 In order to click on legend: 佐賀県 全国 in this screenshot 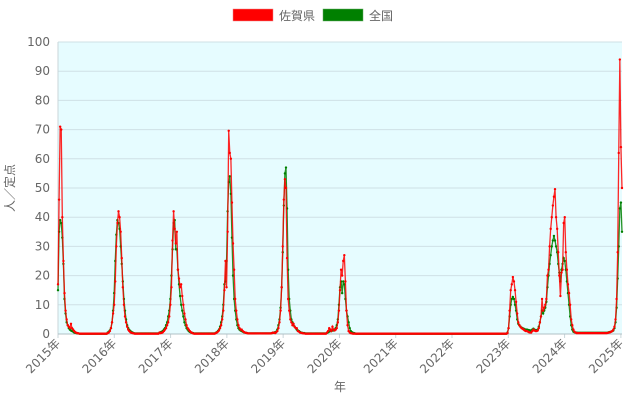, I will do `click(312, 15)`.